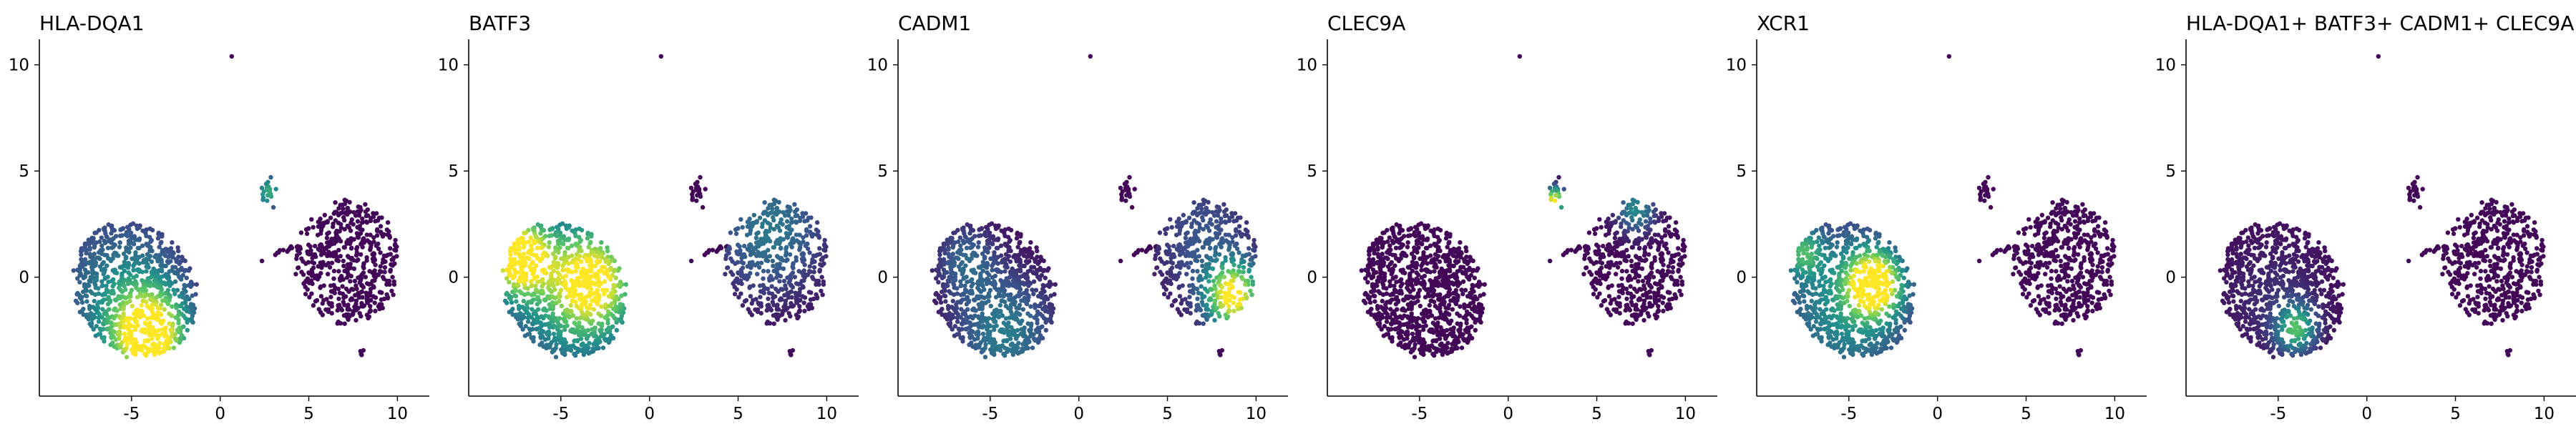 Image resolution: width=2576 pixels, height=429 pixels. I want to click on y-tick-label: 5, so click(453, 171).